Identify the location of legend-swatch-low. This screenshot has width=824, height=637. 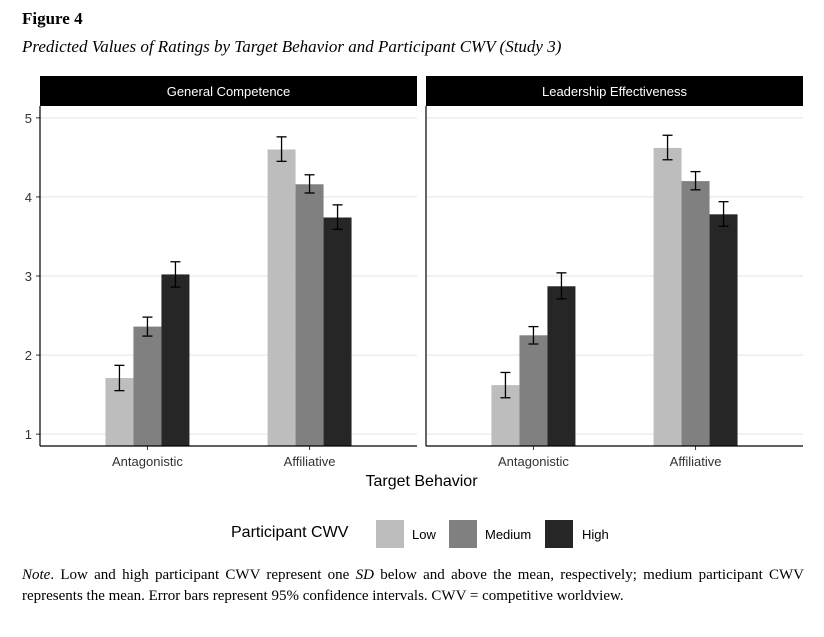
(390, 534).